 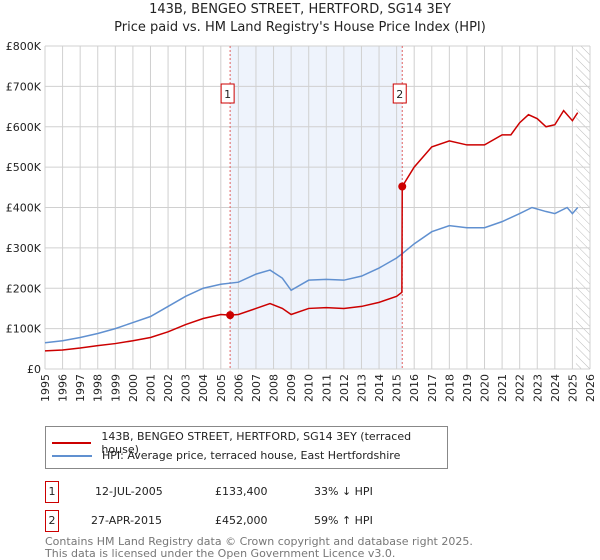 I want to click on x-tick-label: 2014, so click(x=379, y=388).